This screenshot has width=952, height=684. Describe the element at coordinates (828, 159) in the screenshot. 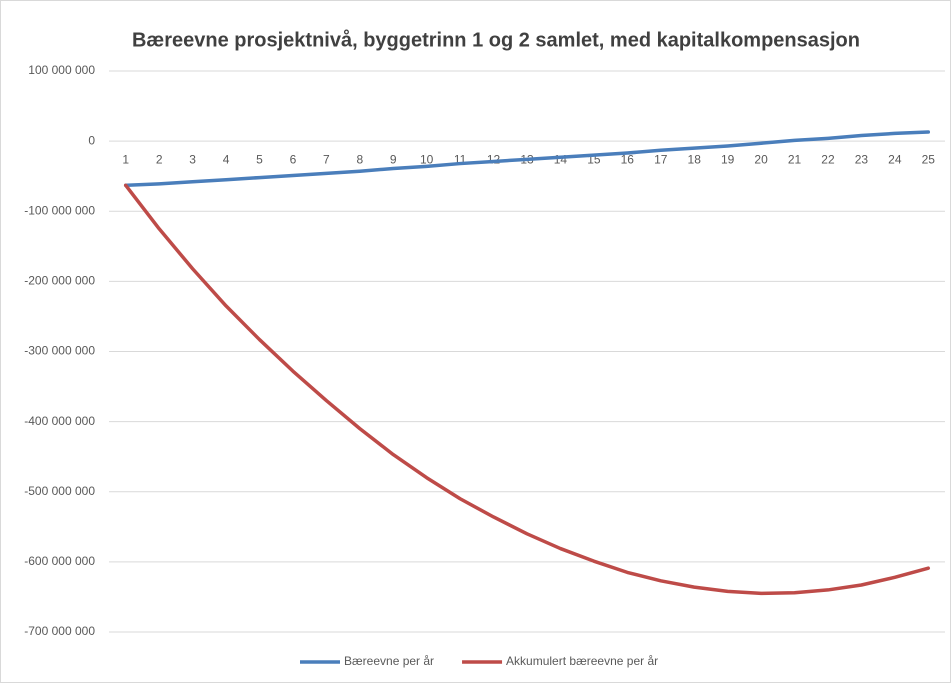

I see `x-tick-label: 22` at that location.